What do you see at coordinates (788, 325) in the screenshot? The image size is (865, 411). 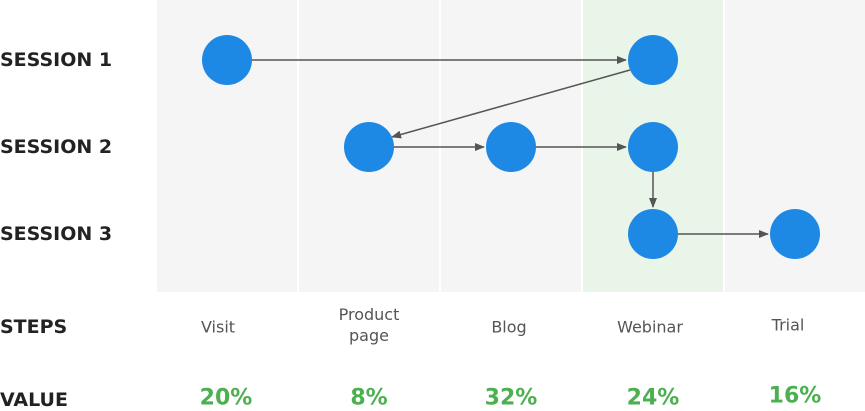 I see `step-name: Trial` at bounding box center [788, 325].